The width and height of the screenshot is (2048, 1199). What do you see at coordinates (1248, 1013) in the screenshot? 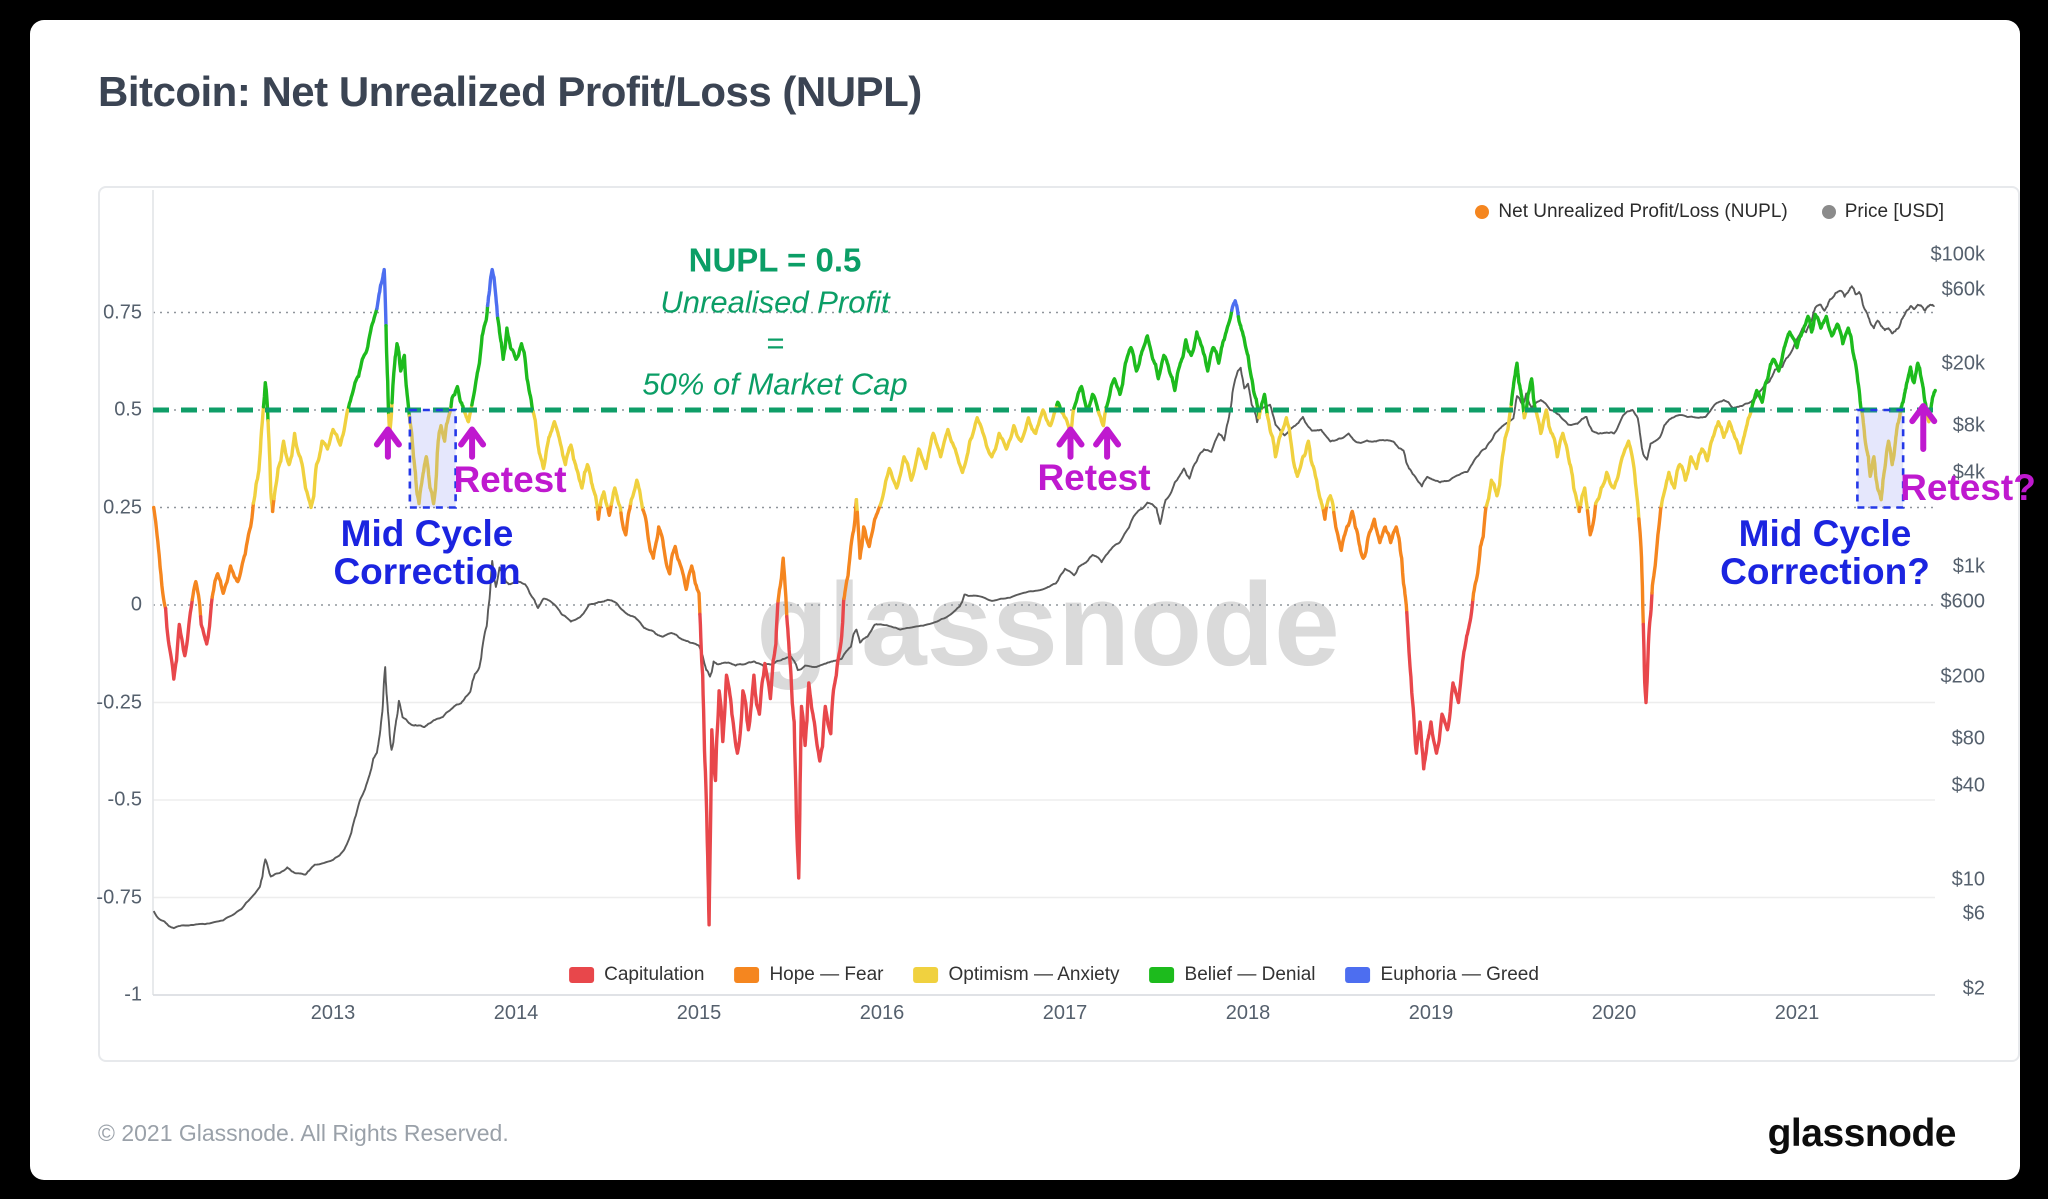
I see `x-tick: 2018` at bounding box center [1248, 1013].